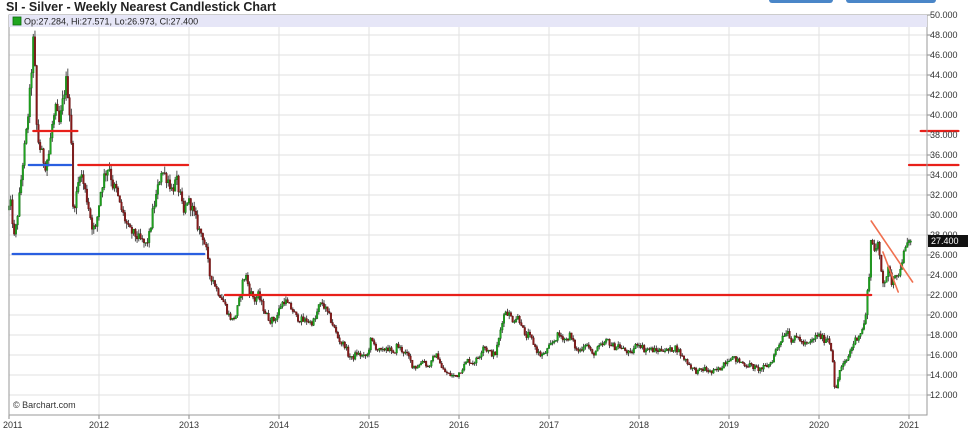 The image size is (977, 441). What do you see at coordinates (17, 21) in the screenshot?
I see `ohlc-up-swatch` at bounding box center [17, 21].